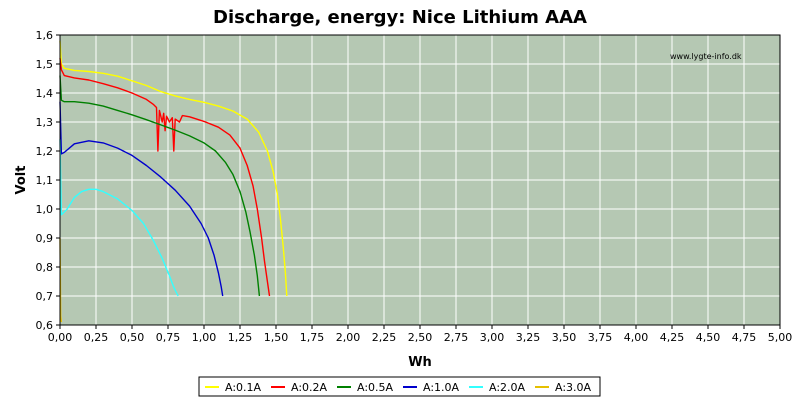 The image size is (800, 400). Describe the element at coordinates (132, 337) in the screenshot. I see `x-tick-label: 0,50` at that location.